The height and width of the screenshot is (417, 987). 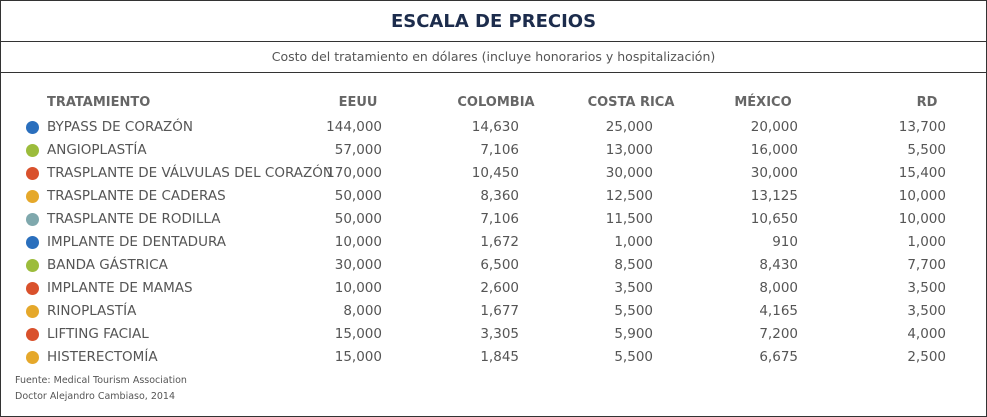 What do you see at coordinates (763, 102) in the screenshot?
I see `column-header: MÉXICO` at bounding box center [763, 102].